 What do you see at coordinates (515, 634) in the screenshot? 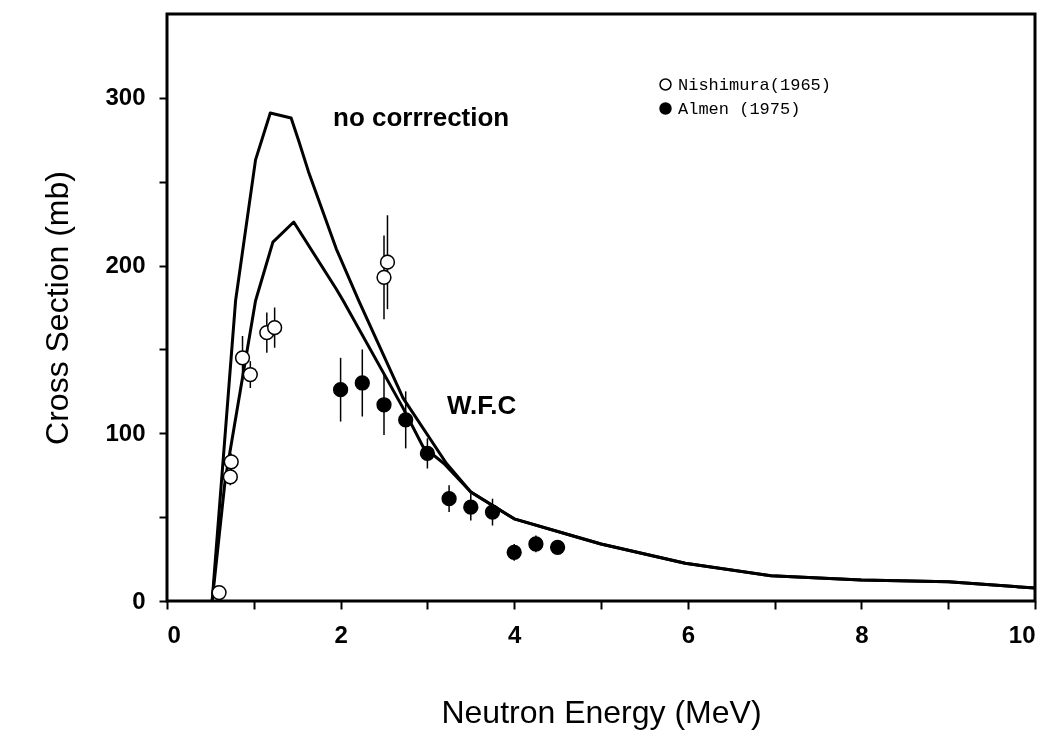
I see `x-tick-label: 4` at bounding box center [515, 634].